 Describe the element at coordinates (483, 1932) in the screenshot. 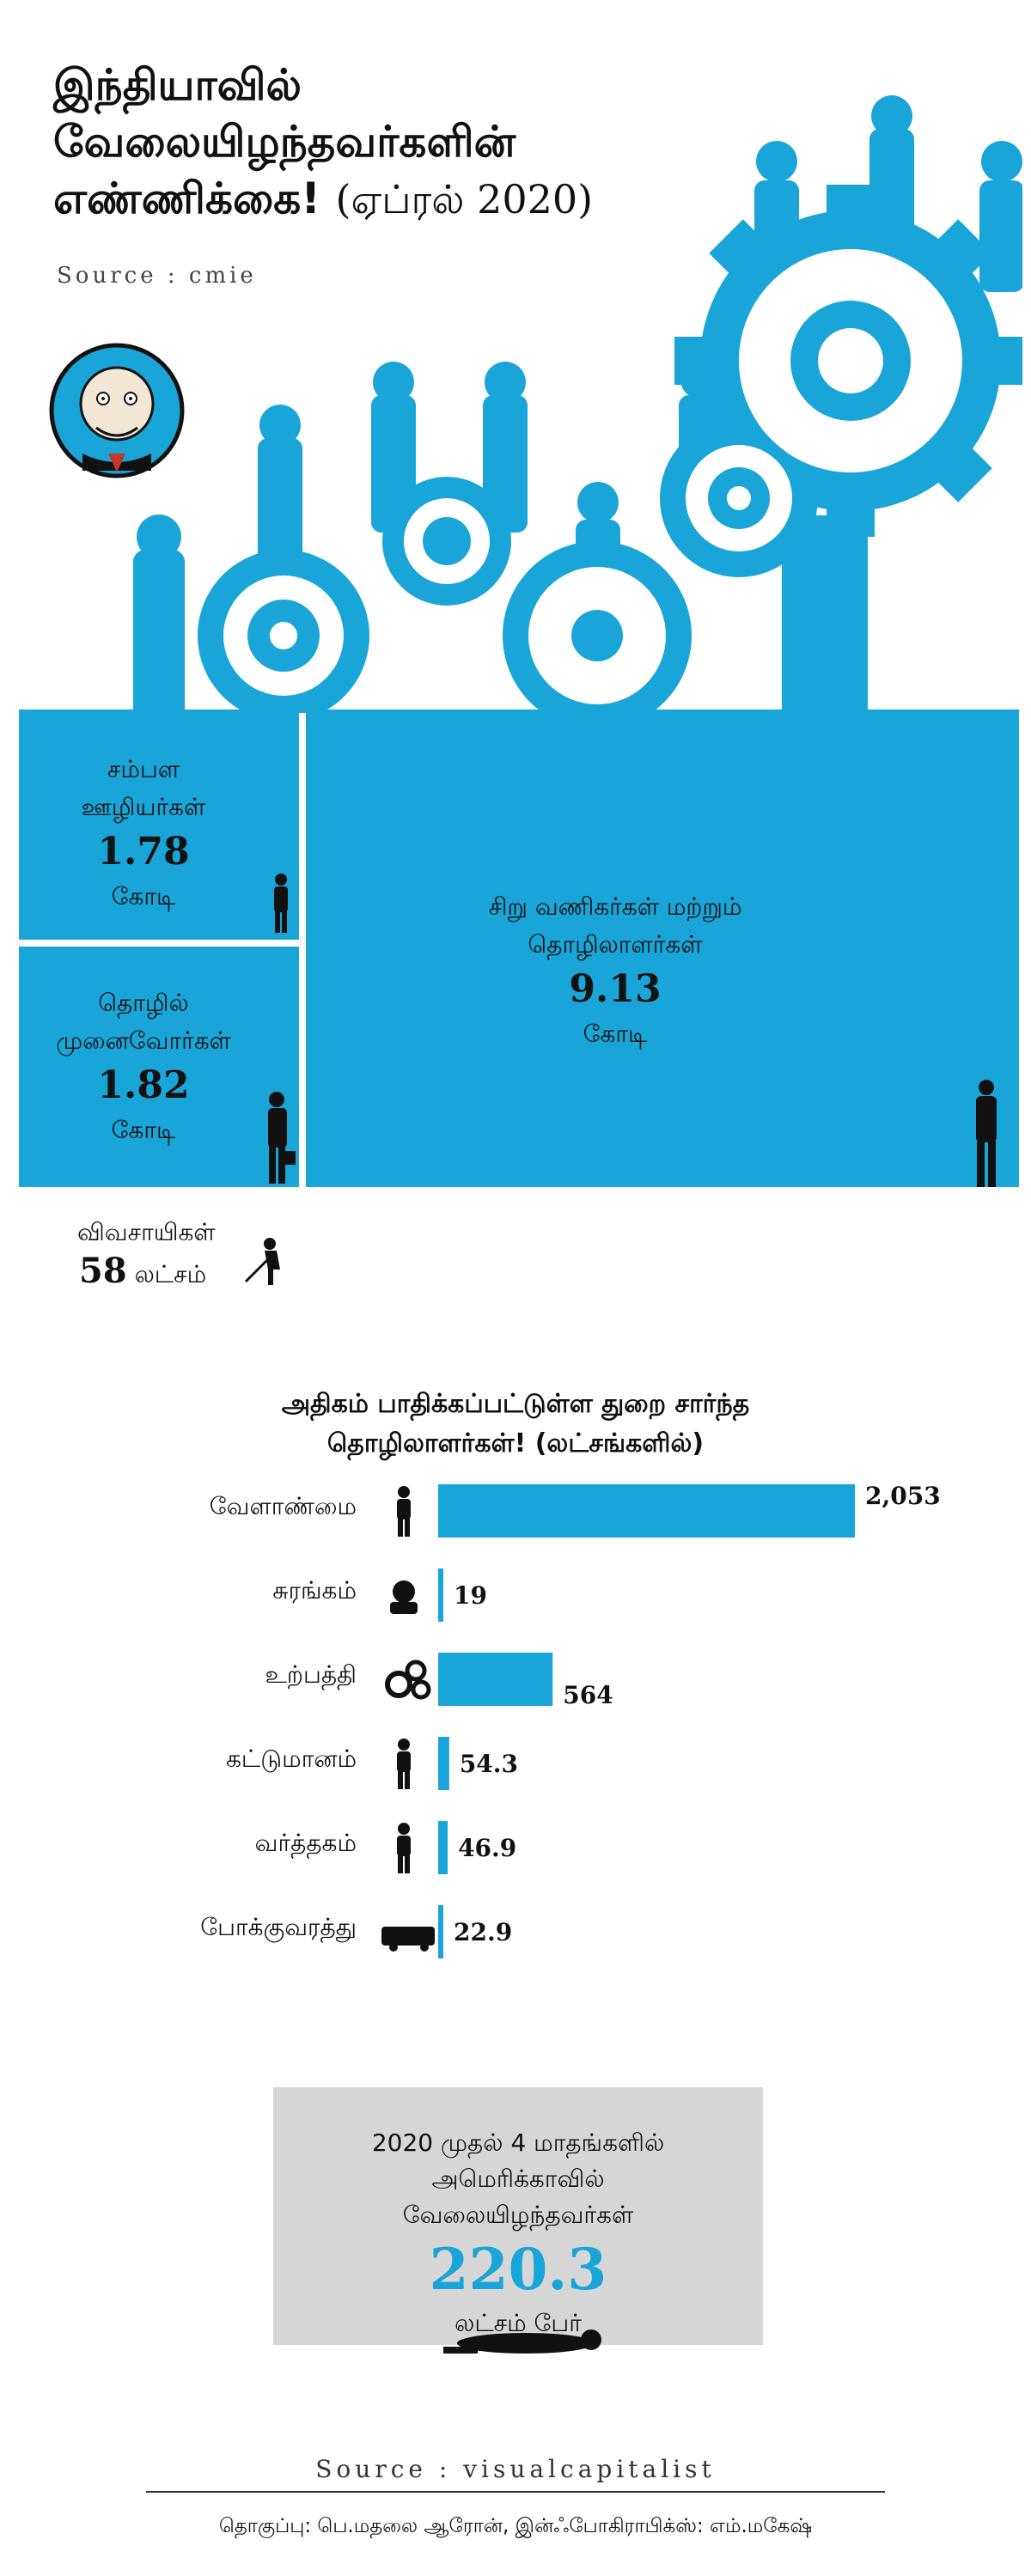

I see `value-label: 22.9` at that location.